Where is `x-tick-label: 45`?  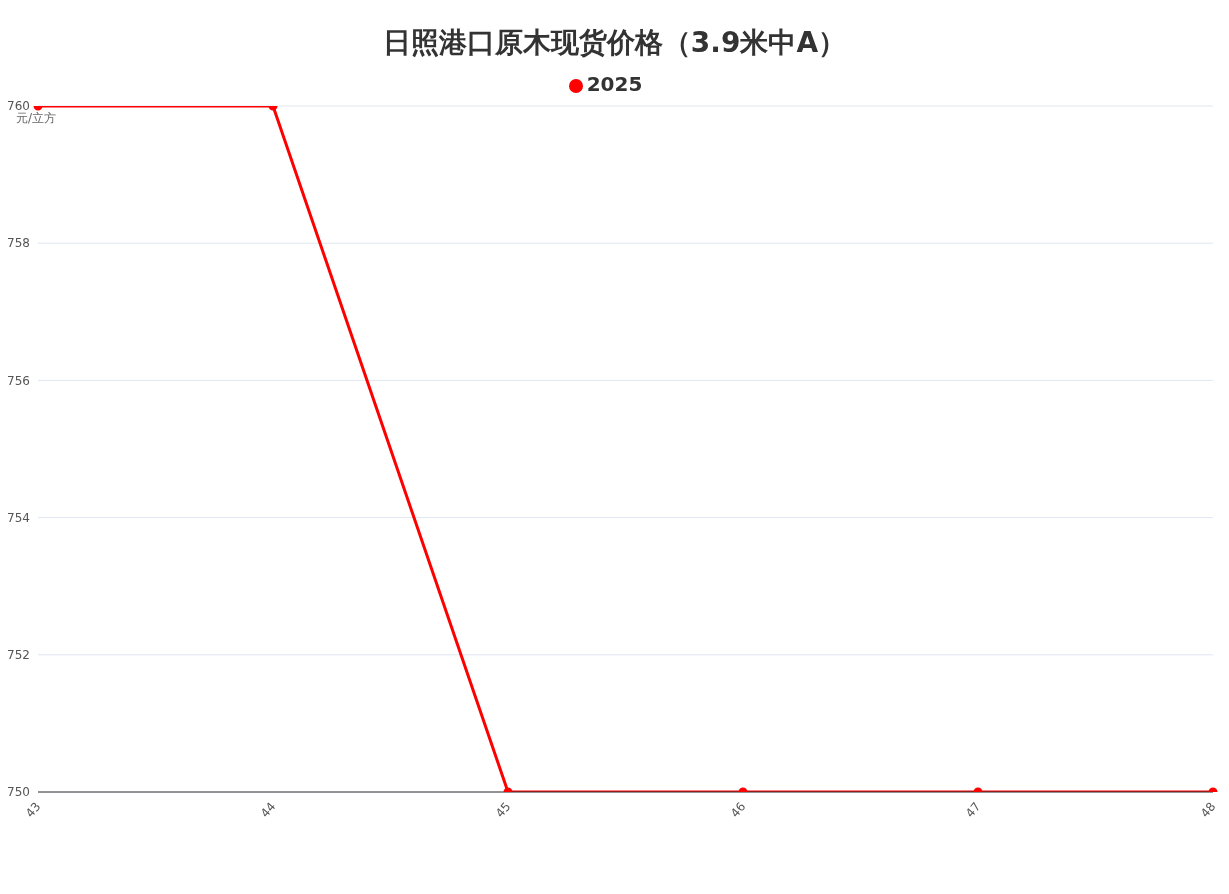
x-tick-label: 45 is located at coordinates (503, 810).